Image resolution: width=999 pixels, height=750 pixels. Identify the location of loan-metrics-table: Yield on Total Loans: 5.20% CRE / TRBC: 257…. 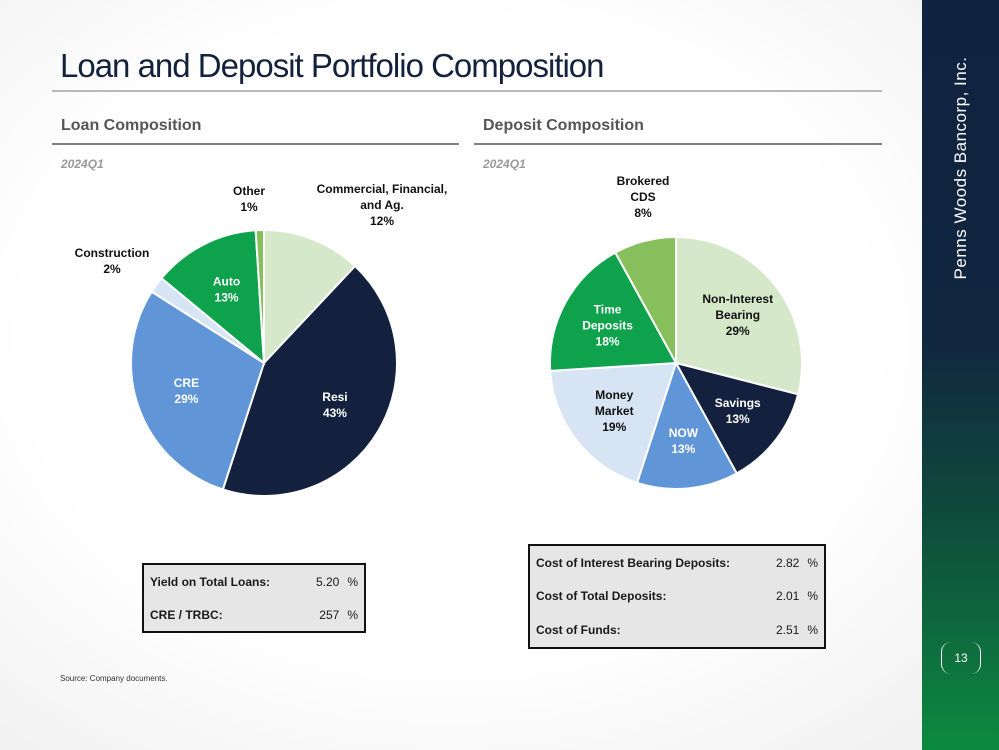
(254, 598).